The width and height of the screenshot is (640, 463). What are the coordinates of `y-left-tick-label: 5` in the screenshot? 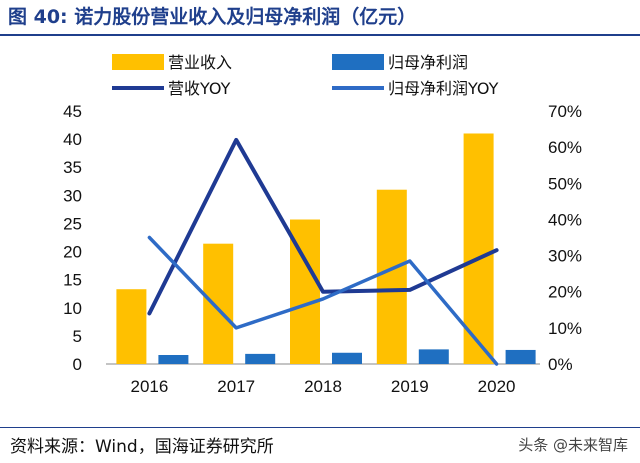 It's located at (77, 336).